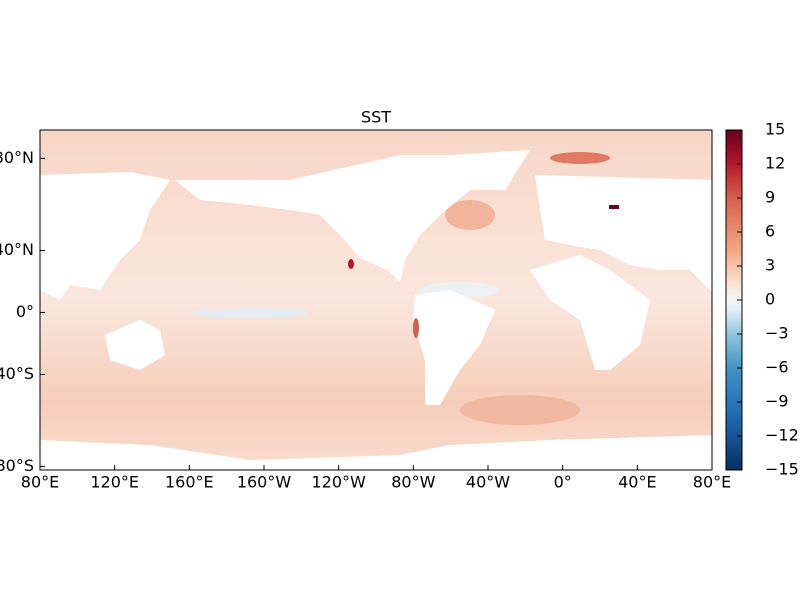  Describe the element at coordinates (637, 482) in the screenshot. I see `x-tick-label: 40°E` at that location.